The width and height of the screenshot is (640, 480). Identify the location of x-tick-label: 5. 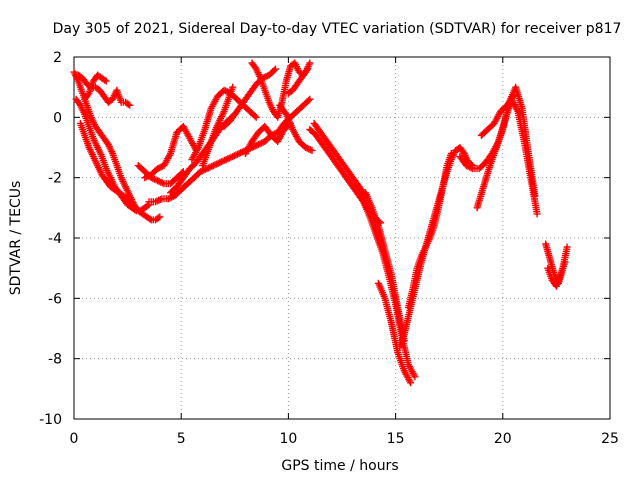
(181, 439).